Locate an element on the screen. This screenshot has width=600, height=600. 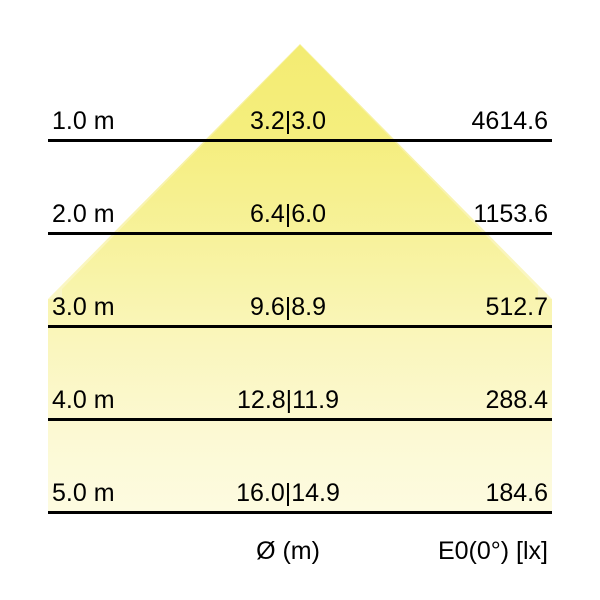
row-distance-label: 5.0 m is located at coordinates (83, 493).